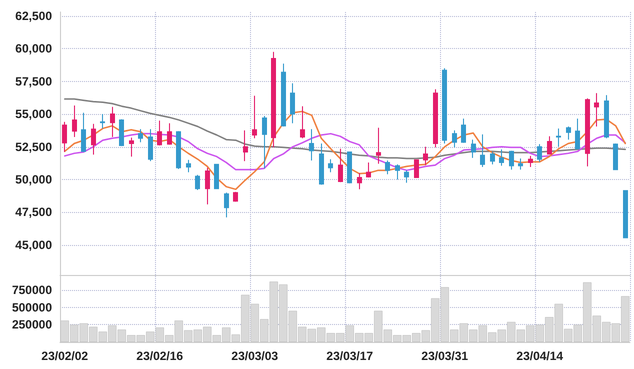 This screenshot has height=369, width=634. Describe the element at coordinates (33, 15) in the screenshot. I see `y-tick-label: 62,500` at that location.